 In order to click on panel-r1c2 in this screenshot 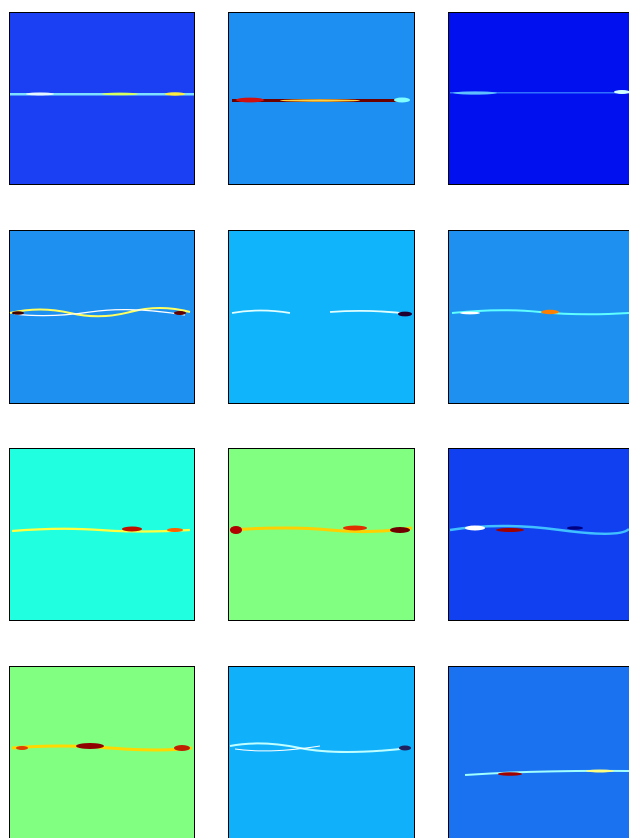, I will do `click(321, 98)`.